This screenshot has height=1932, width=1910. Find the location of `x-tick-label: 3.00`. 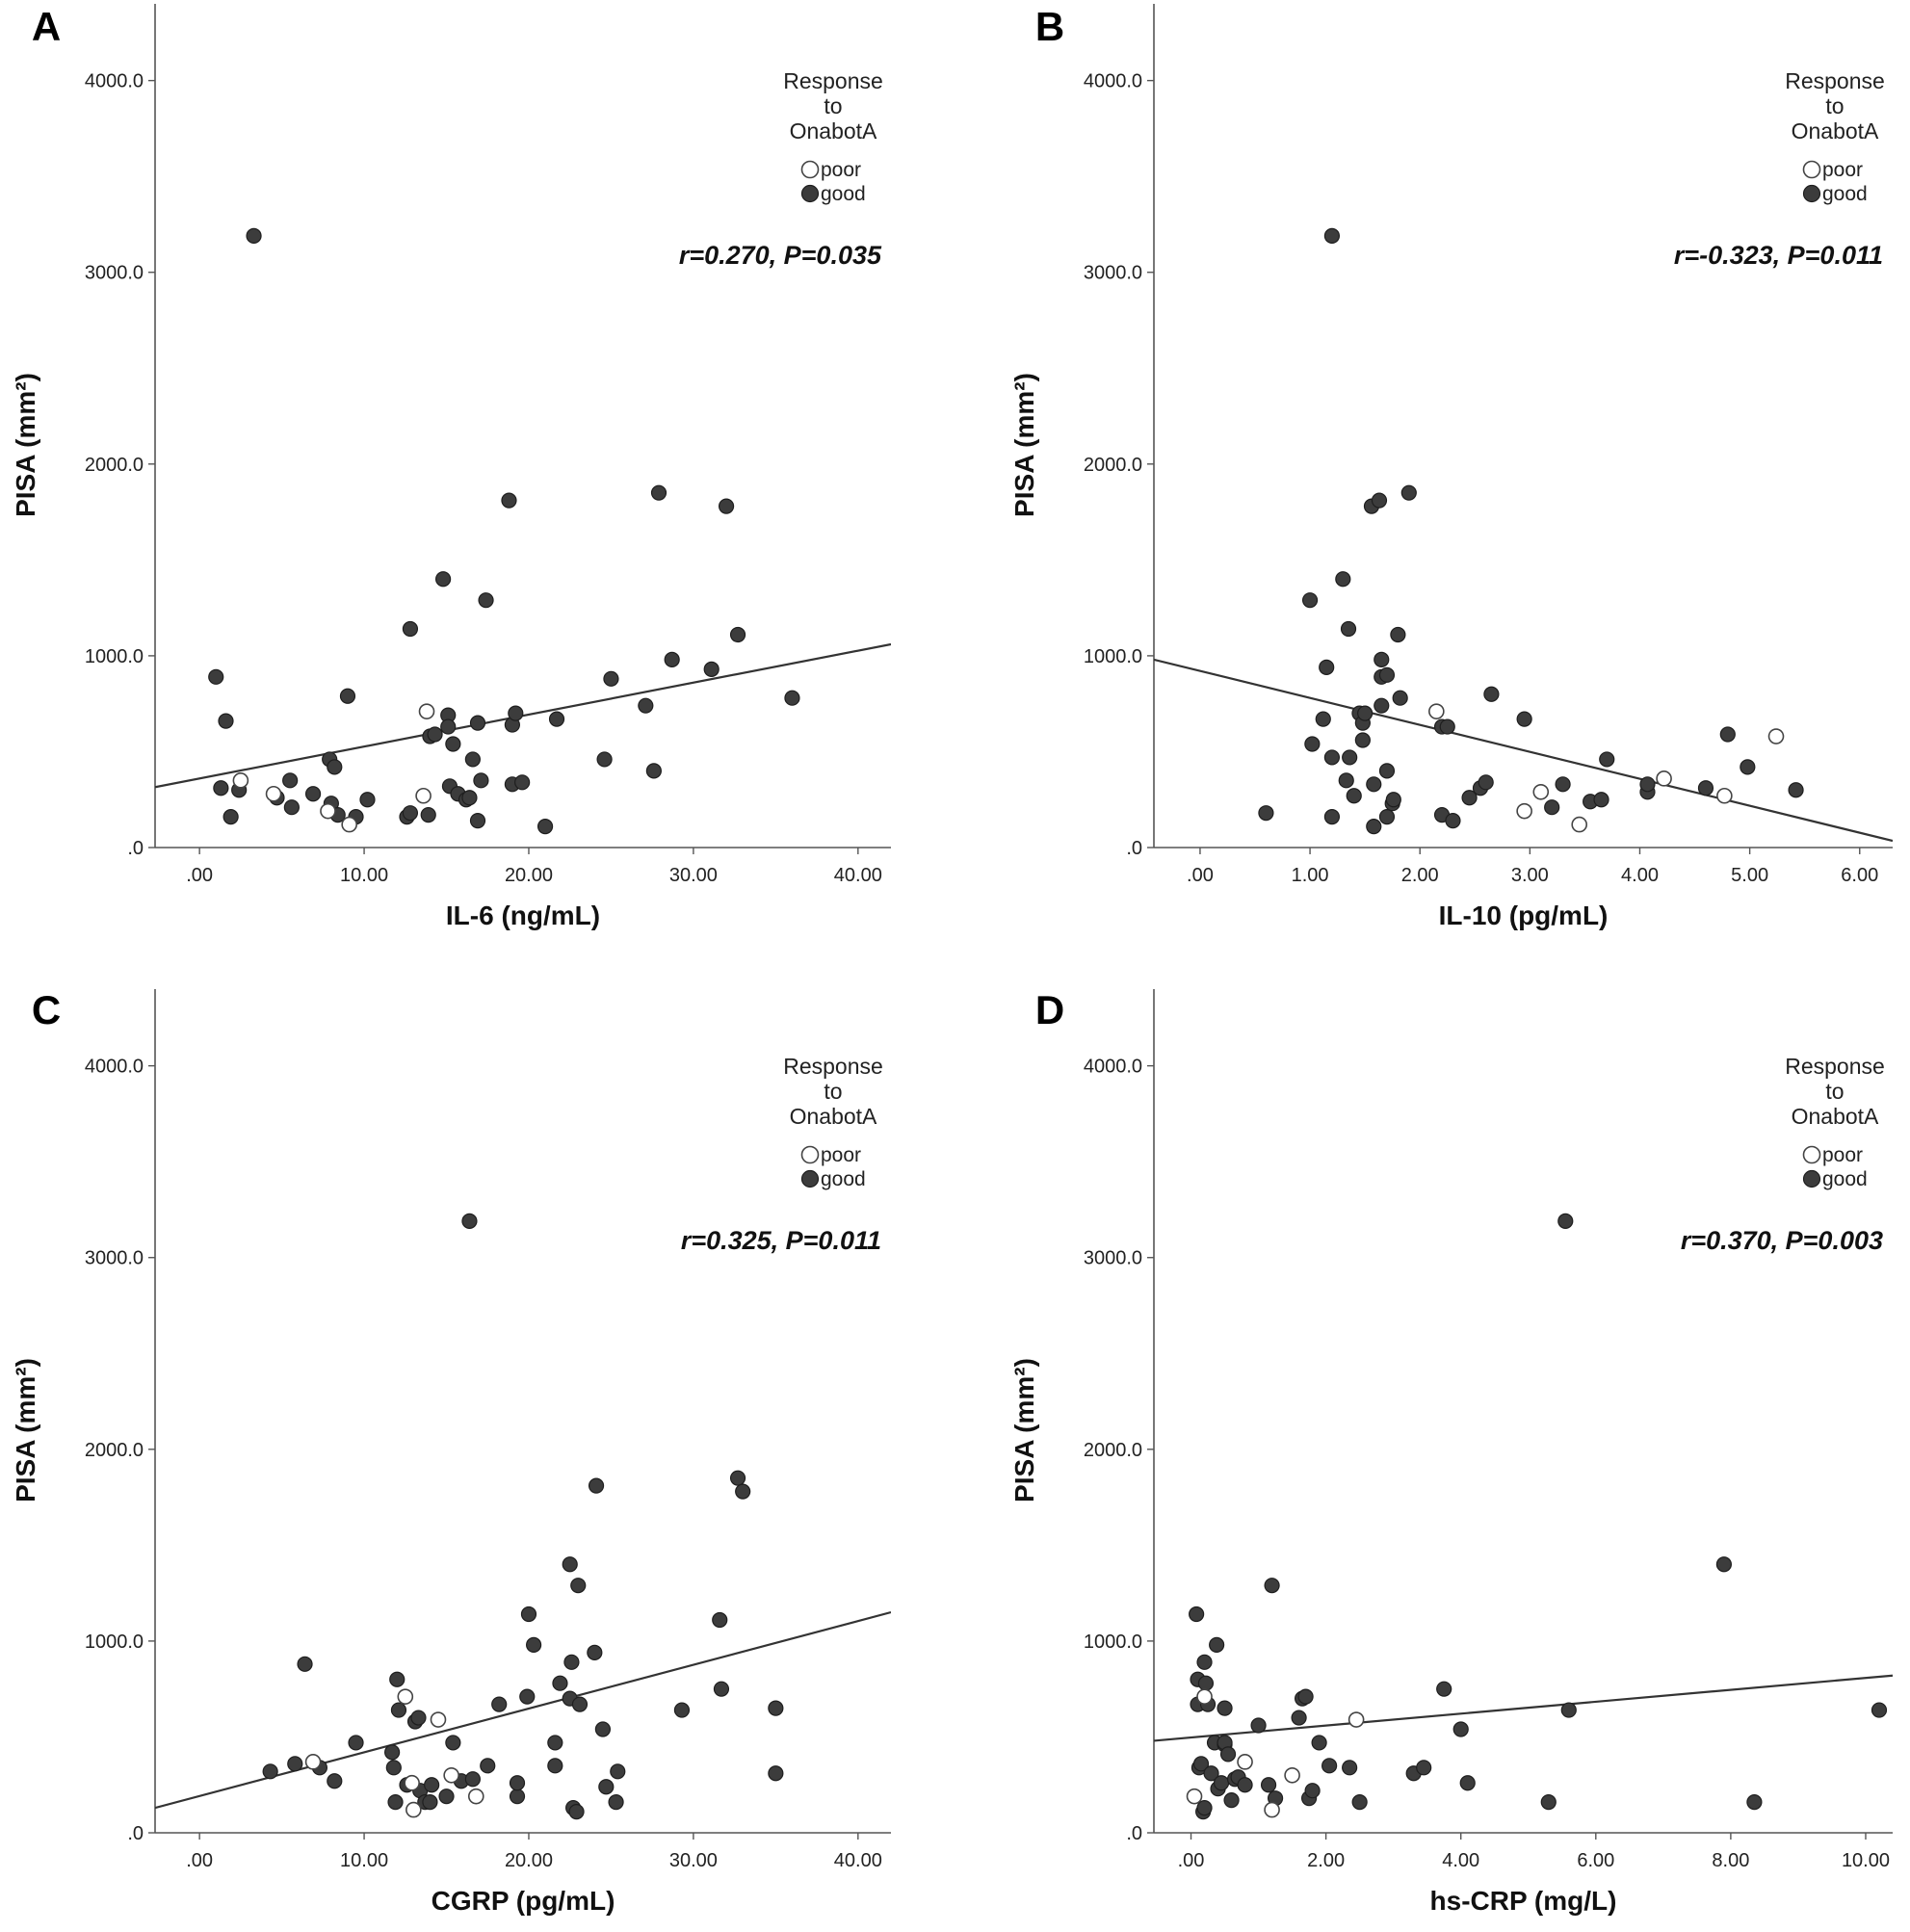

x-tick-label: 3.00 is located at coordinates (1530, 875).